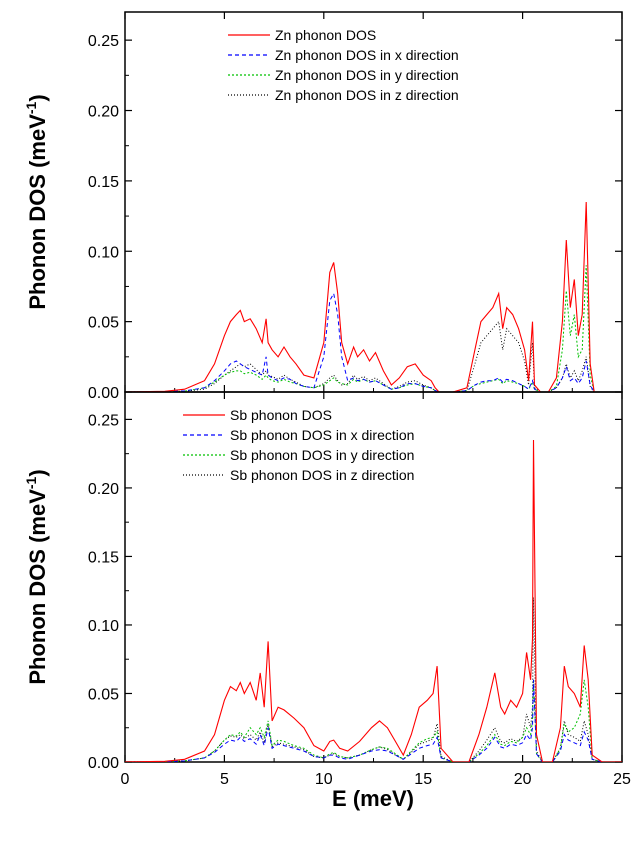  I want to click on legend-entry: Zn phonon DOS in z direction, so click(367, 95).